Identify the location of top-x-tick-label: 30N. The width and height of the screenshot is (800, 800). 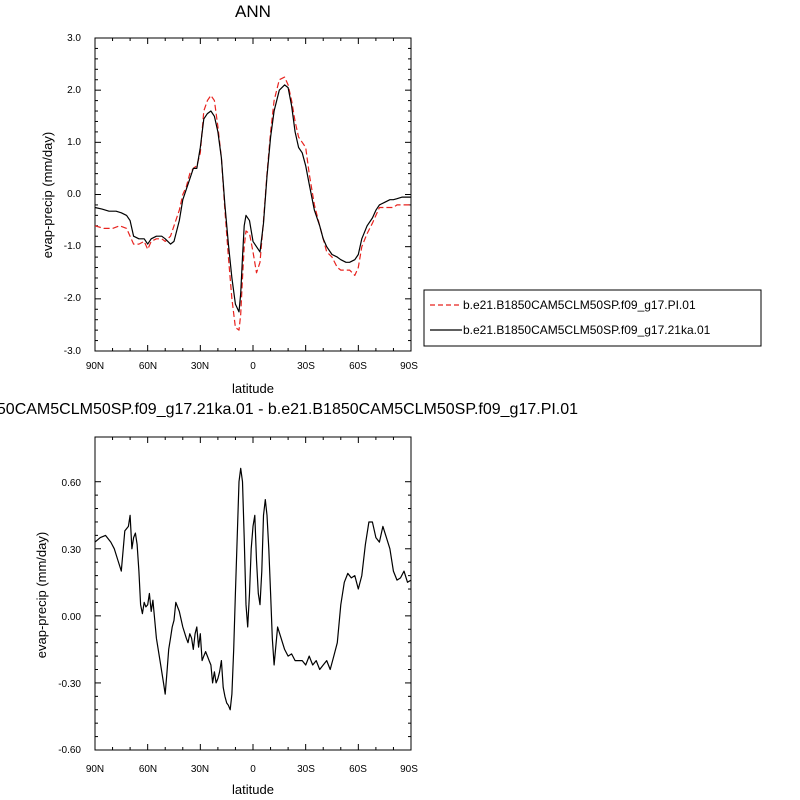
(200, 366).